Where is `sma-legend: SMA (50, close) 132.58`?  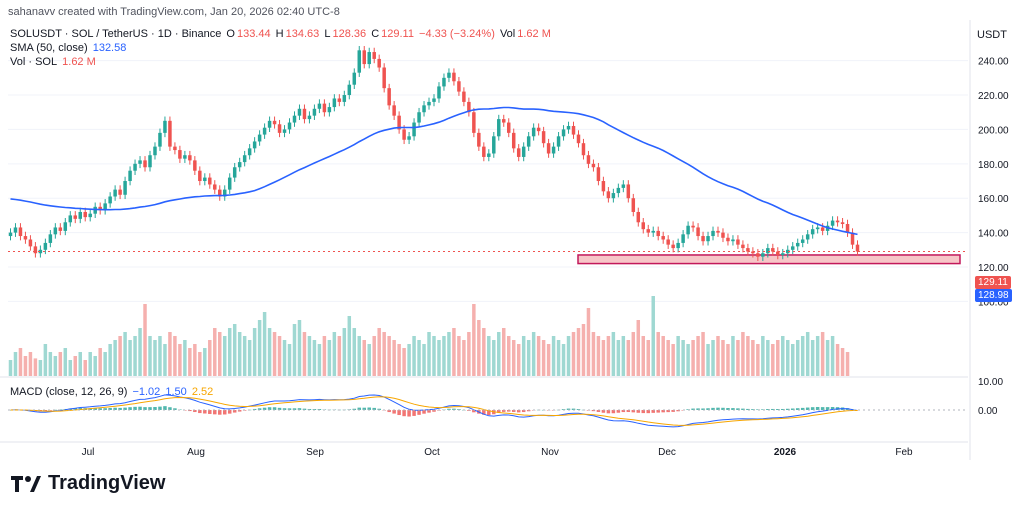
sma-legend: SMA (50, close) 132.58 is located at coordinates (69, 48).